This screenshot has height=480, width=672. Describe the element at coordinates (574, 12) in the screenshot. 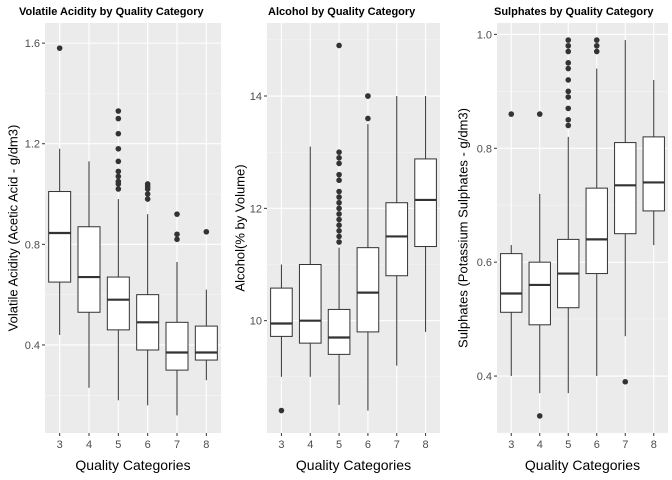

I see `panel-title: Sulphates by Quality Category` at that location.